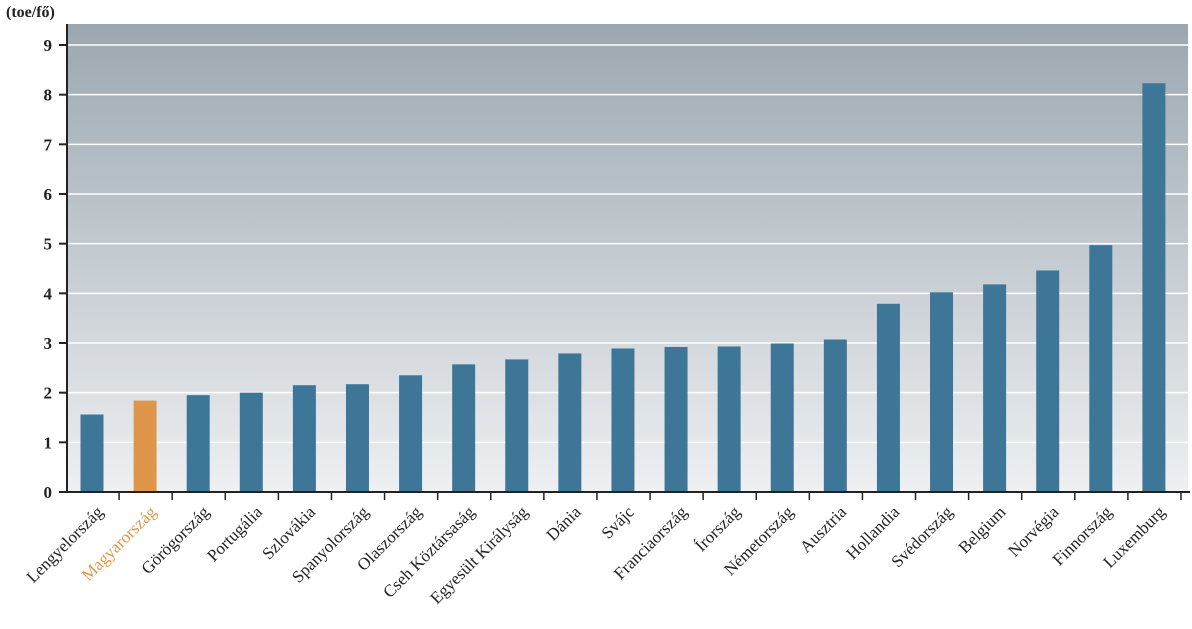  What do you see at coordinates (48, 95) in the screenshot?
I see `y-tick-label-8: 8` at bounding box center [48, 95].